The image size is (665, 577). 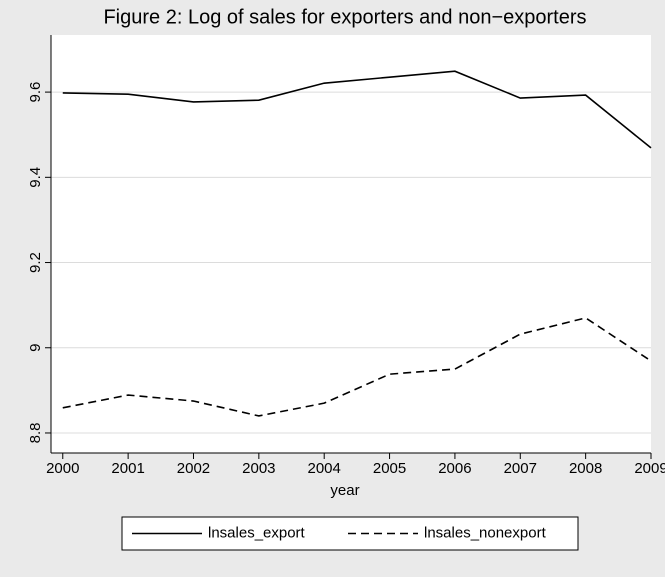 I want to click on legend-label: lnsales_nonexport, so click(x=485, y=532).